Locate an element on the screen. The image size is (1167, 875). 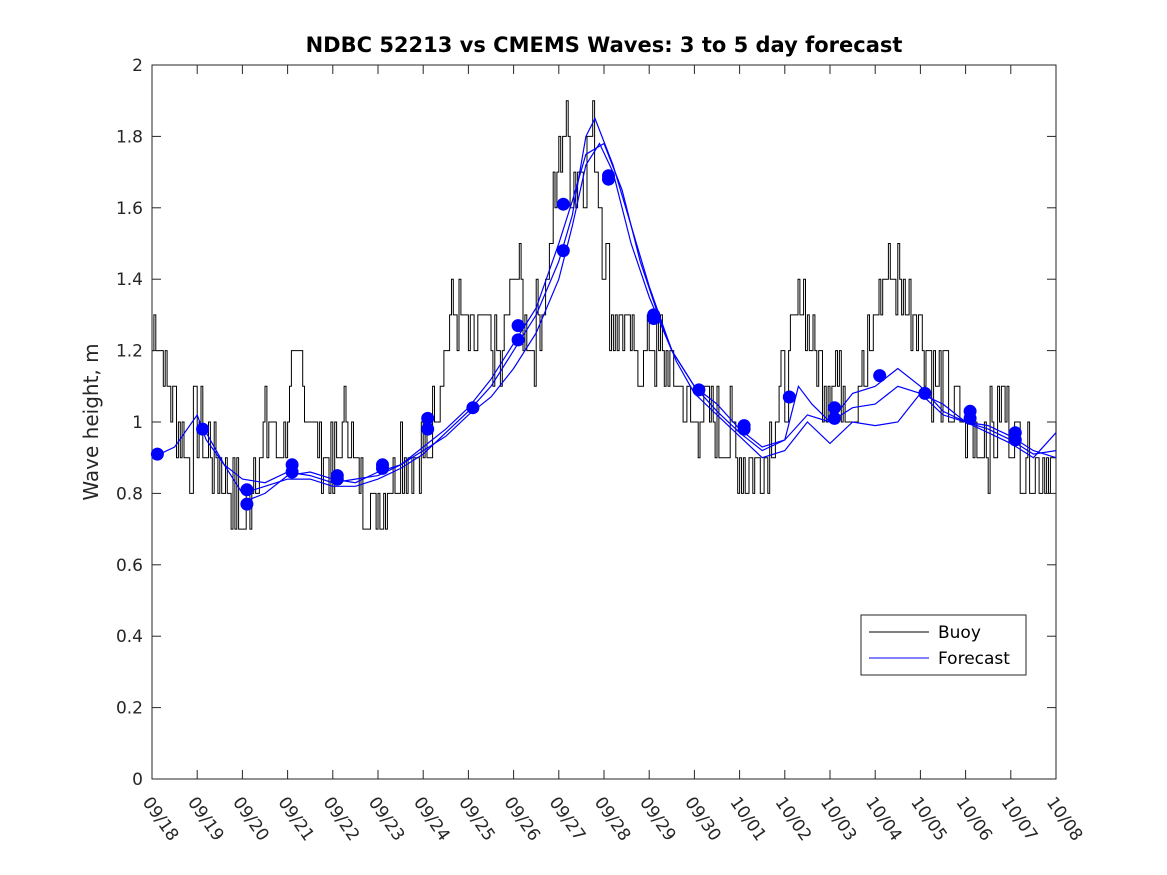
x-tick-label: 09/26 is located at coordinates (522, 819).